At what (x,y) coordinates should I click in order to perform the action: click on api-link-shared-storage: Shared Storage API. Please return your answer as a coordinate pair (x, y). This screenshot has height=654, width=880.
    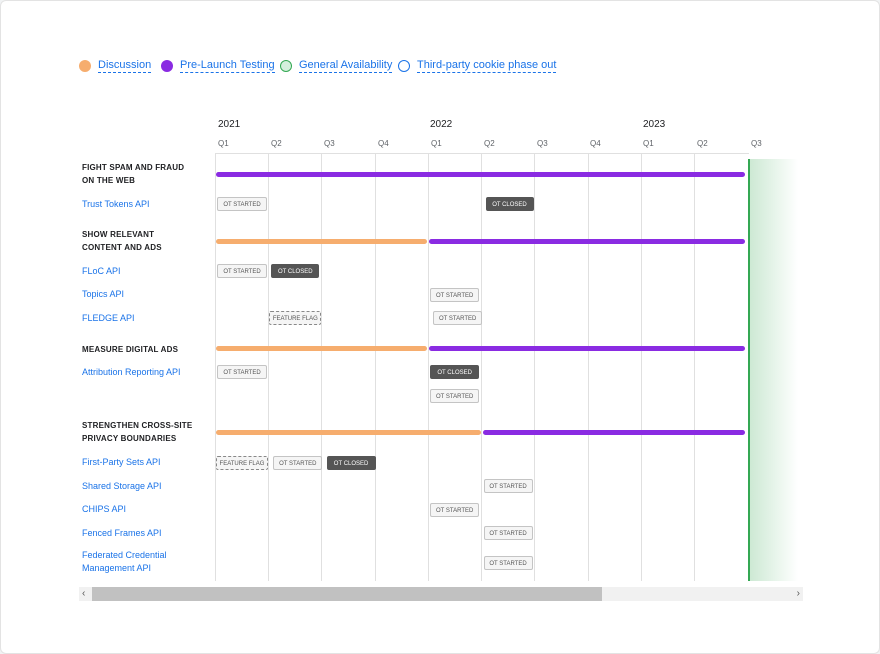
    Looking at the image, I should click on (122, 486).